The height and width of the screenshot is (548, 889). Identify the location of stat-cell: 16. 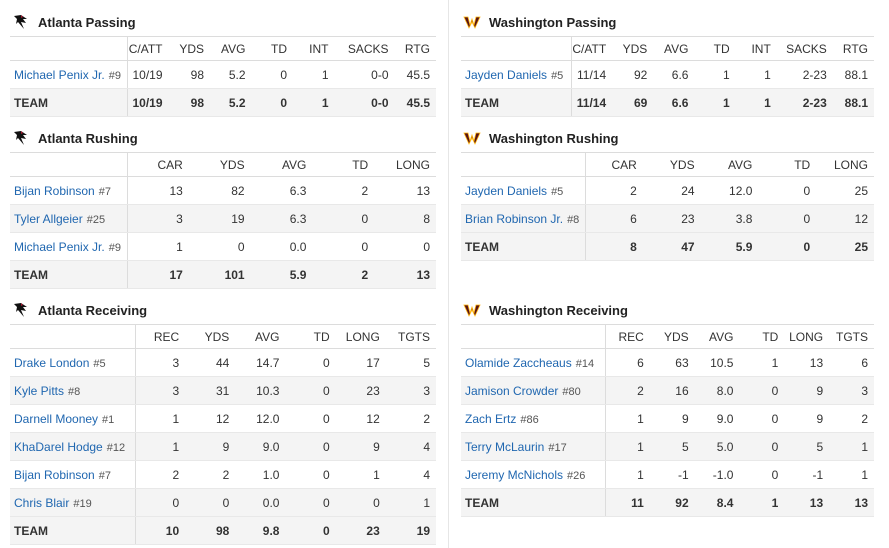
(672, 390).